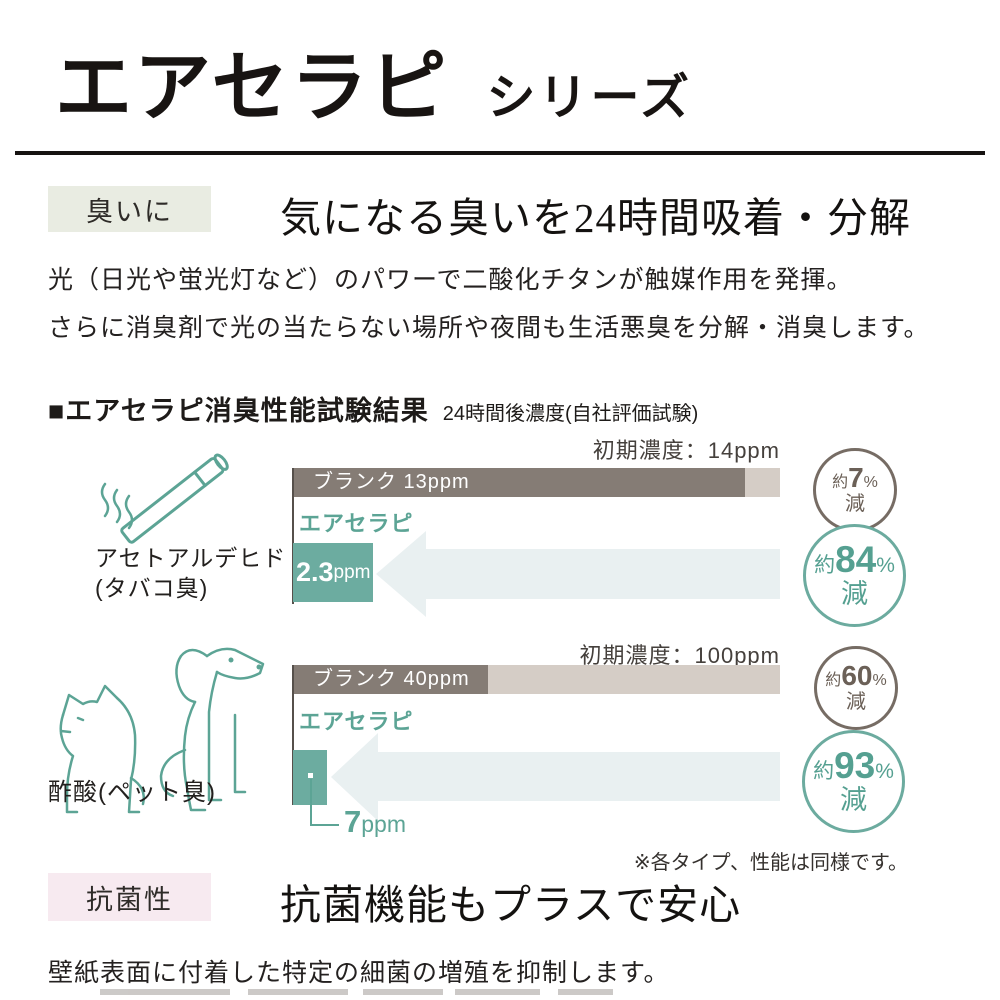  What do you see at coordinates (252, 88) in the screenshot?
I see `page-title: エアセラピ` at bounding box center [252, 88].